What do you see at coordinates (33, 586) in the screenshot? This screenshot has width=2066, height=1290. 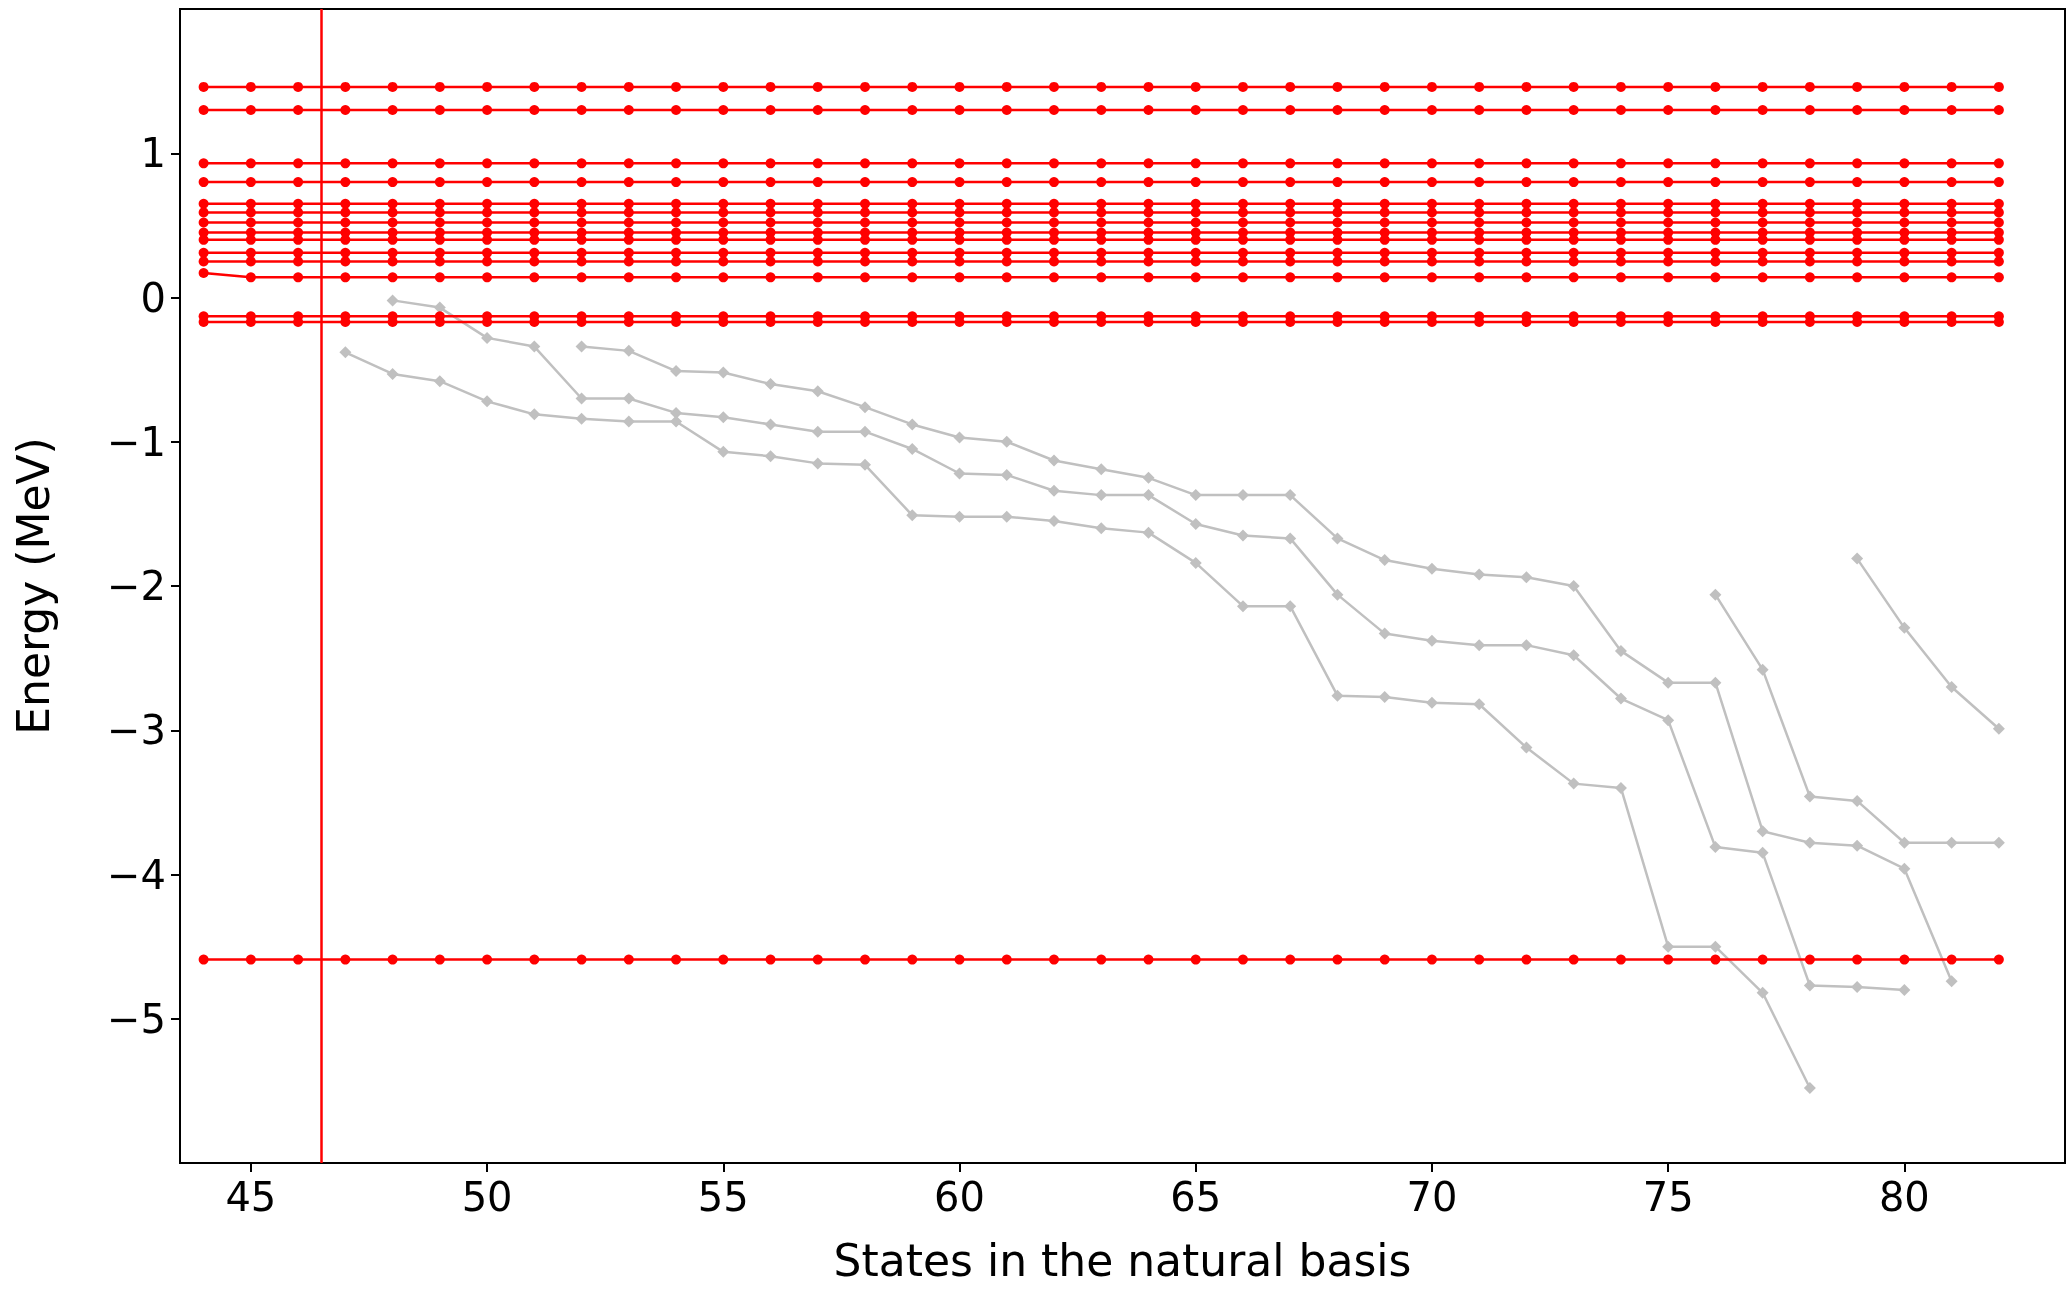 I see `y-axis-title: Energy (MeV)` at bounding box center [33, 586].